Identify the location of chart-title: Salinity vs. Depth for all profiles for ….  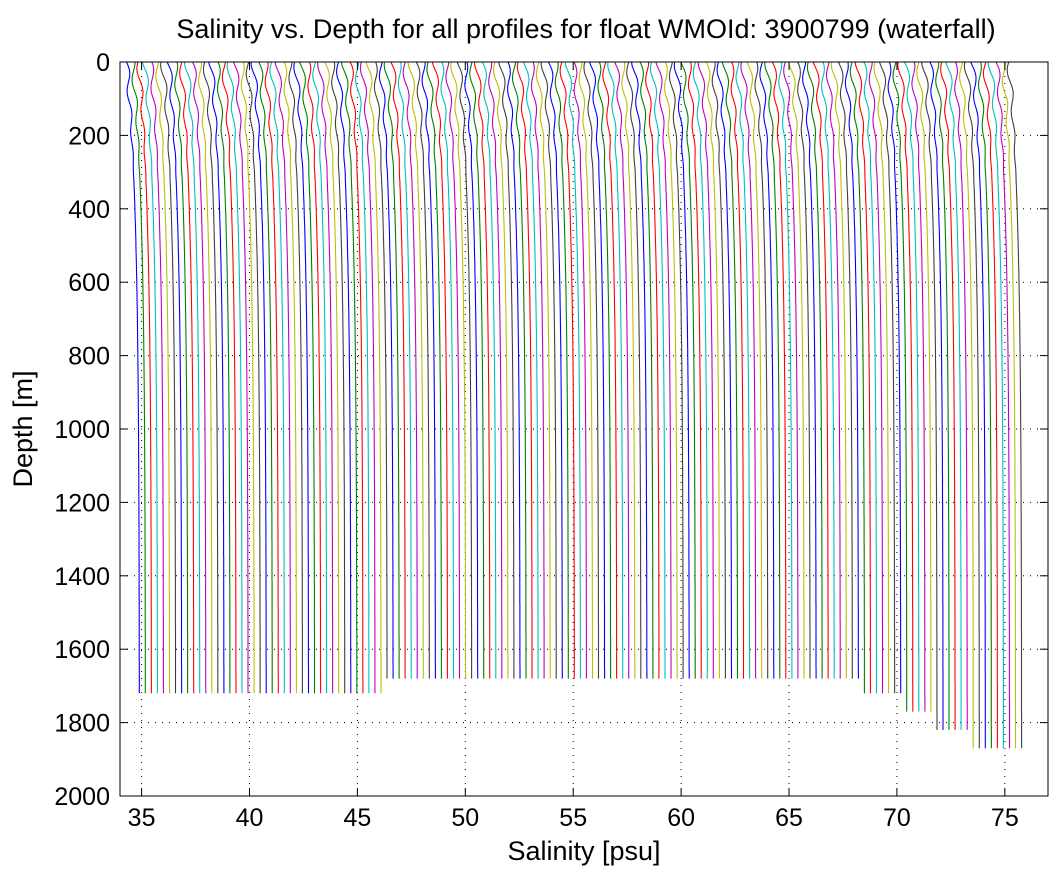
(585, 29).